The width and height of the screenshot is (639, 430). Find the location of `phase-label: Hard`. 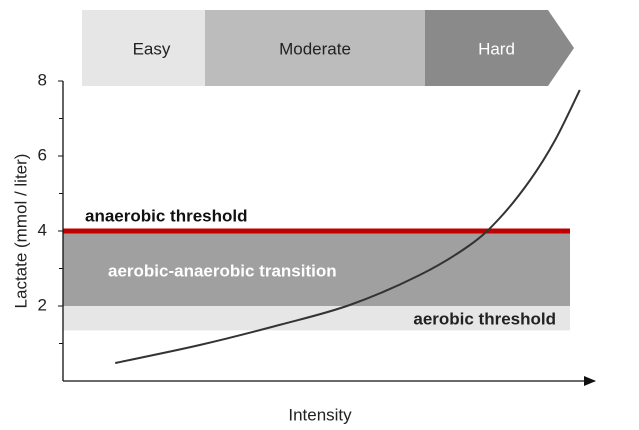

phase-label: Hard is located at coordinates (496, 48).